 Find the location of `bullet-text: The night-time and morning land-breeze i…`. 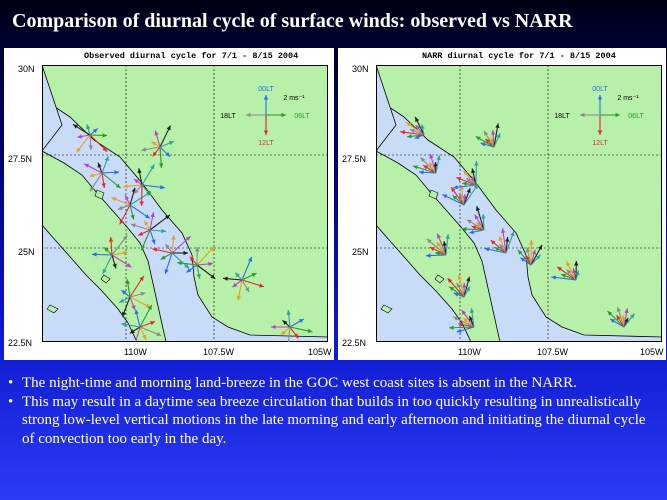

bullet-text: The night-time and morning land-breeze i… is located at coordinates (299, 383).